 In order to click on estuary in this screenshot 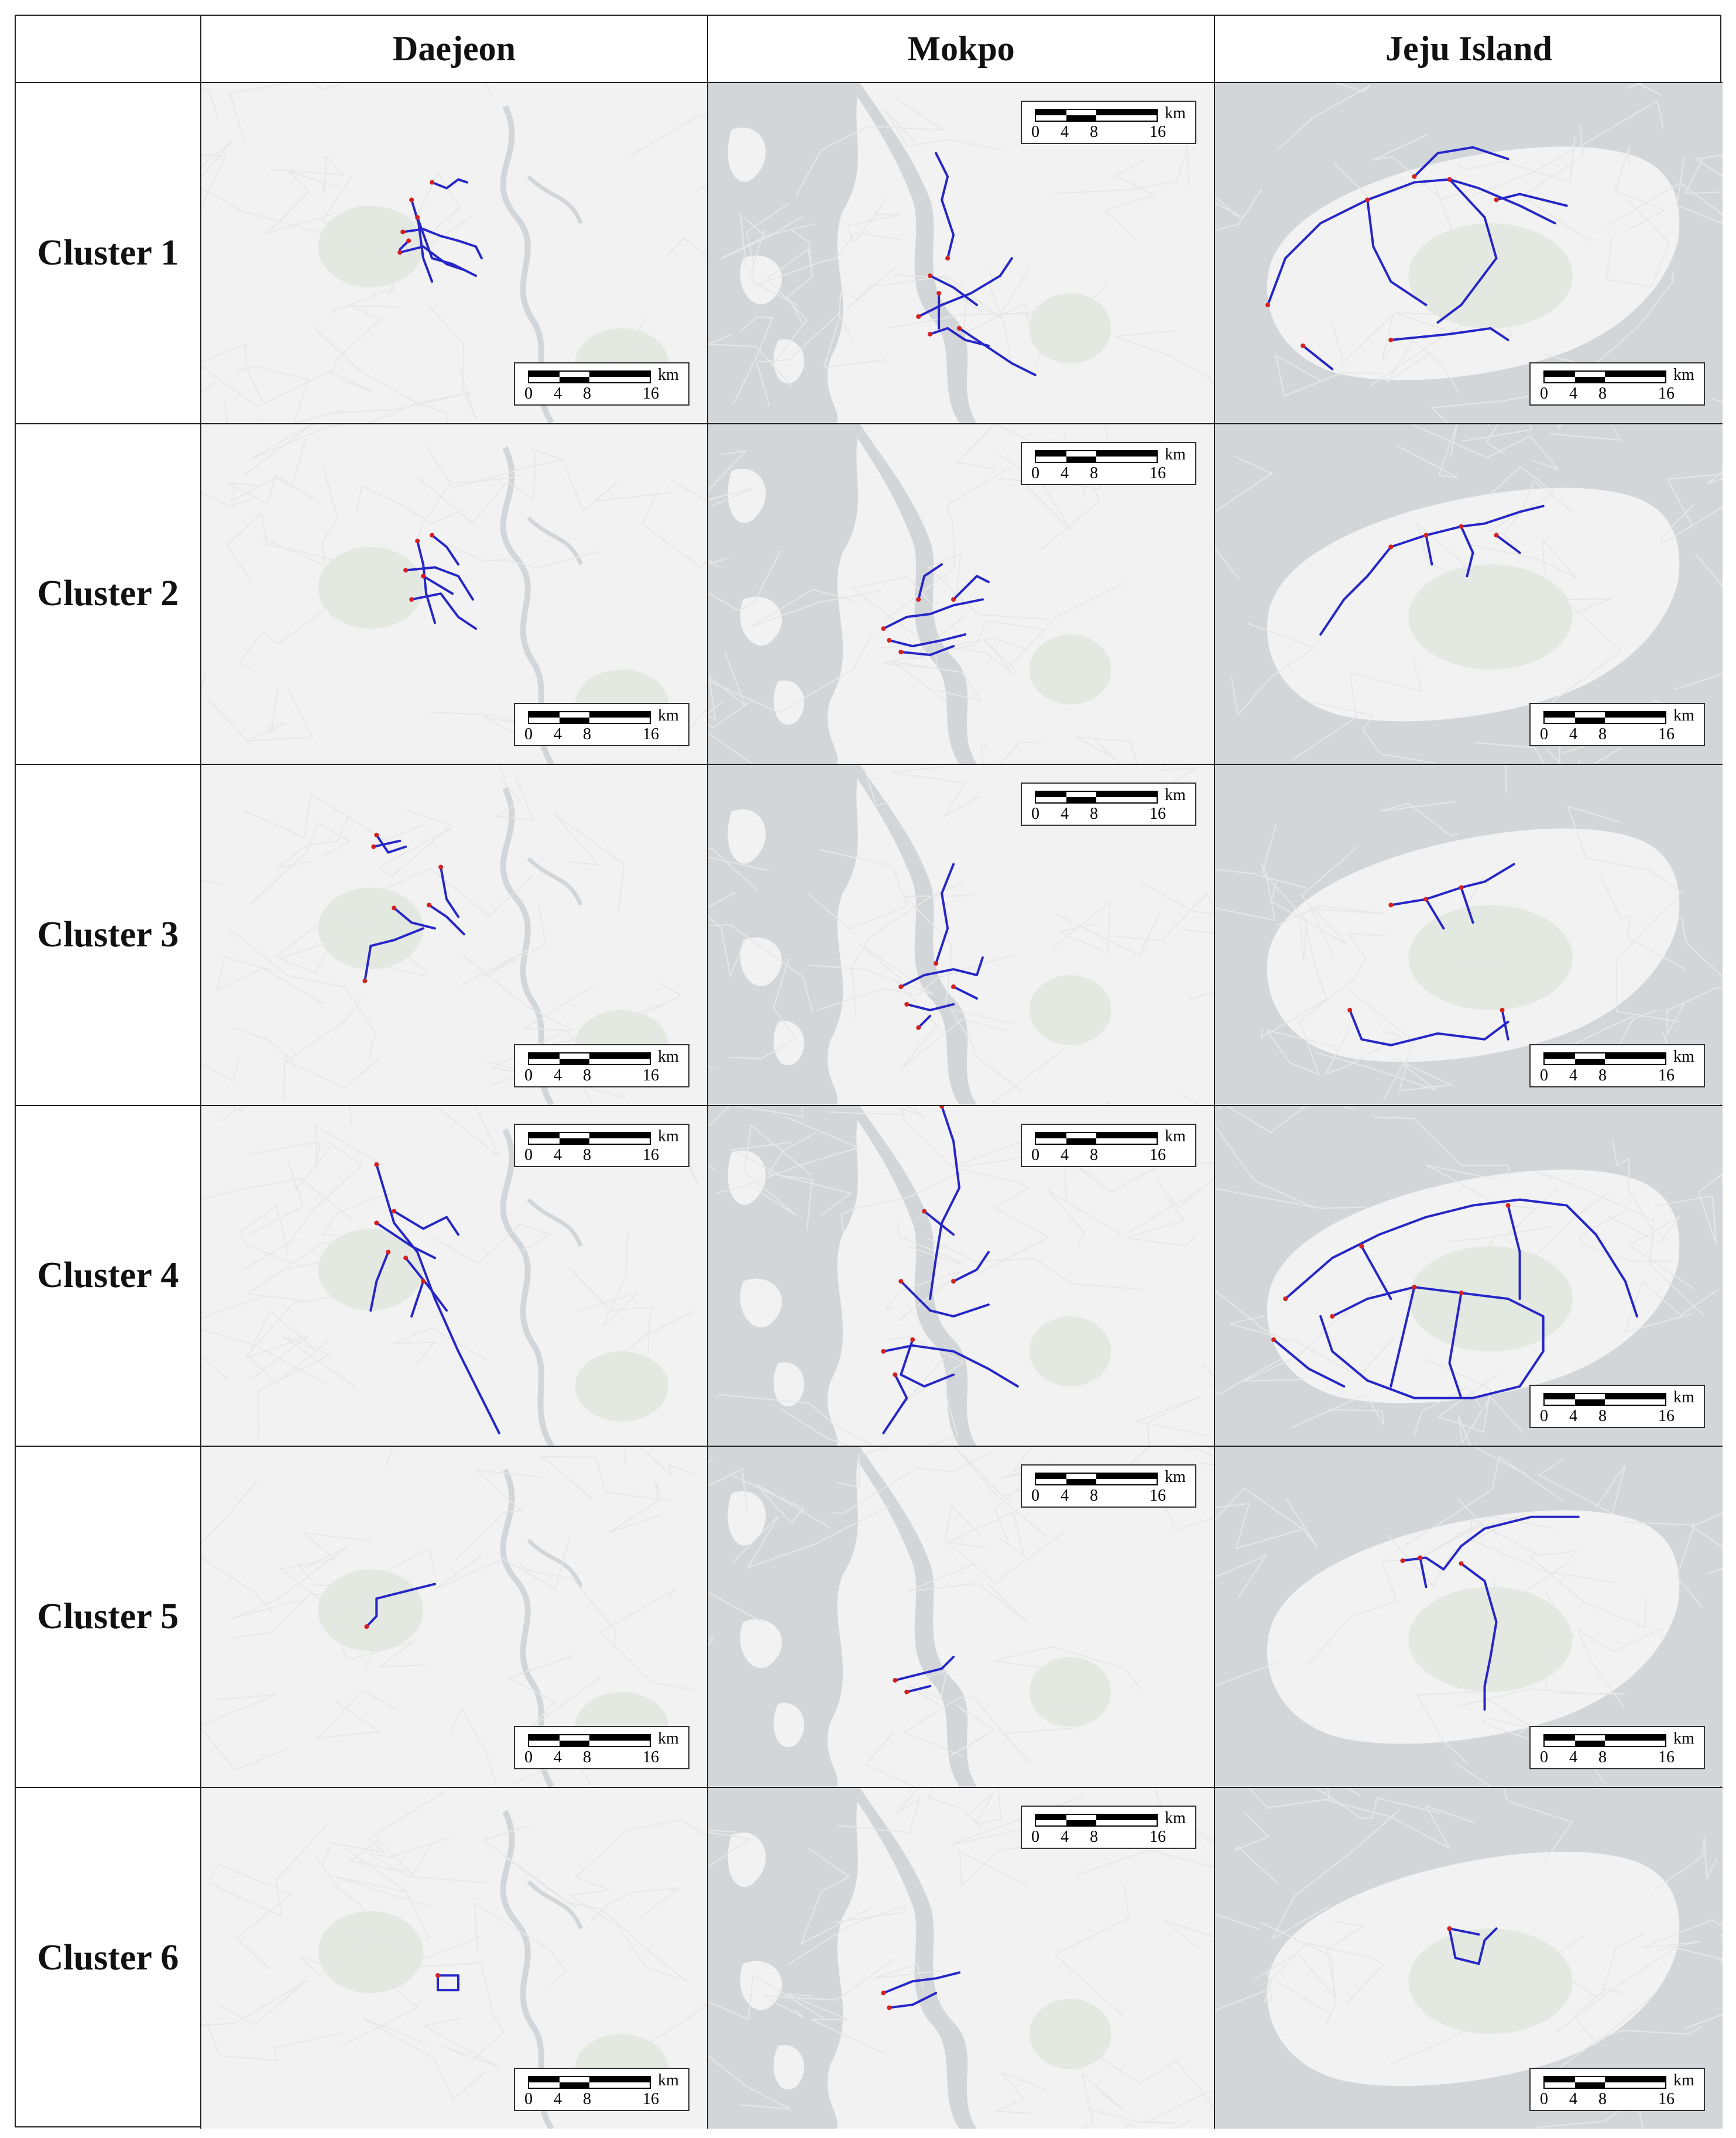, I will do `click(913, 253)`.